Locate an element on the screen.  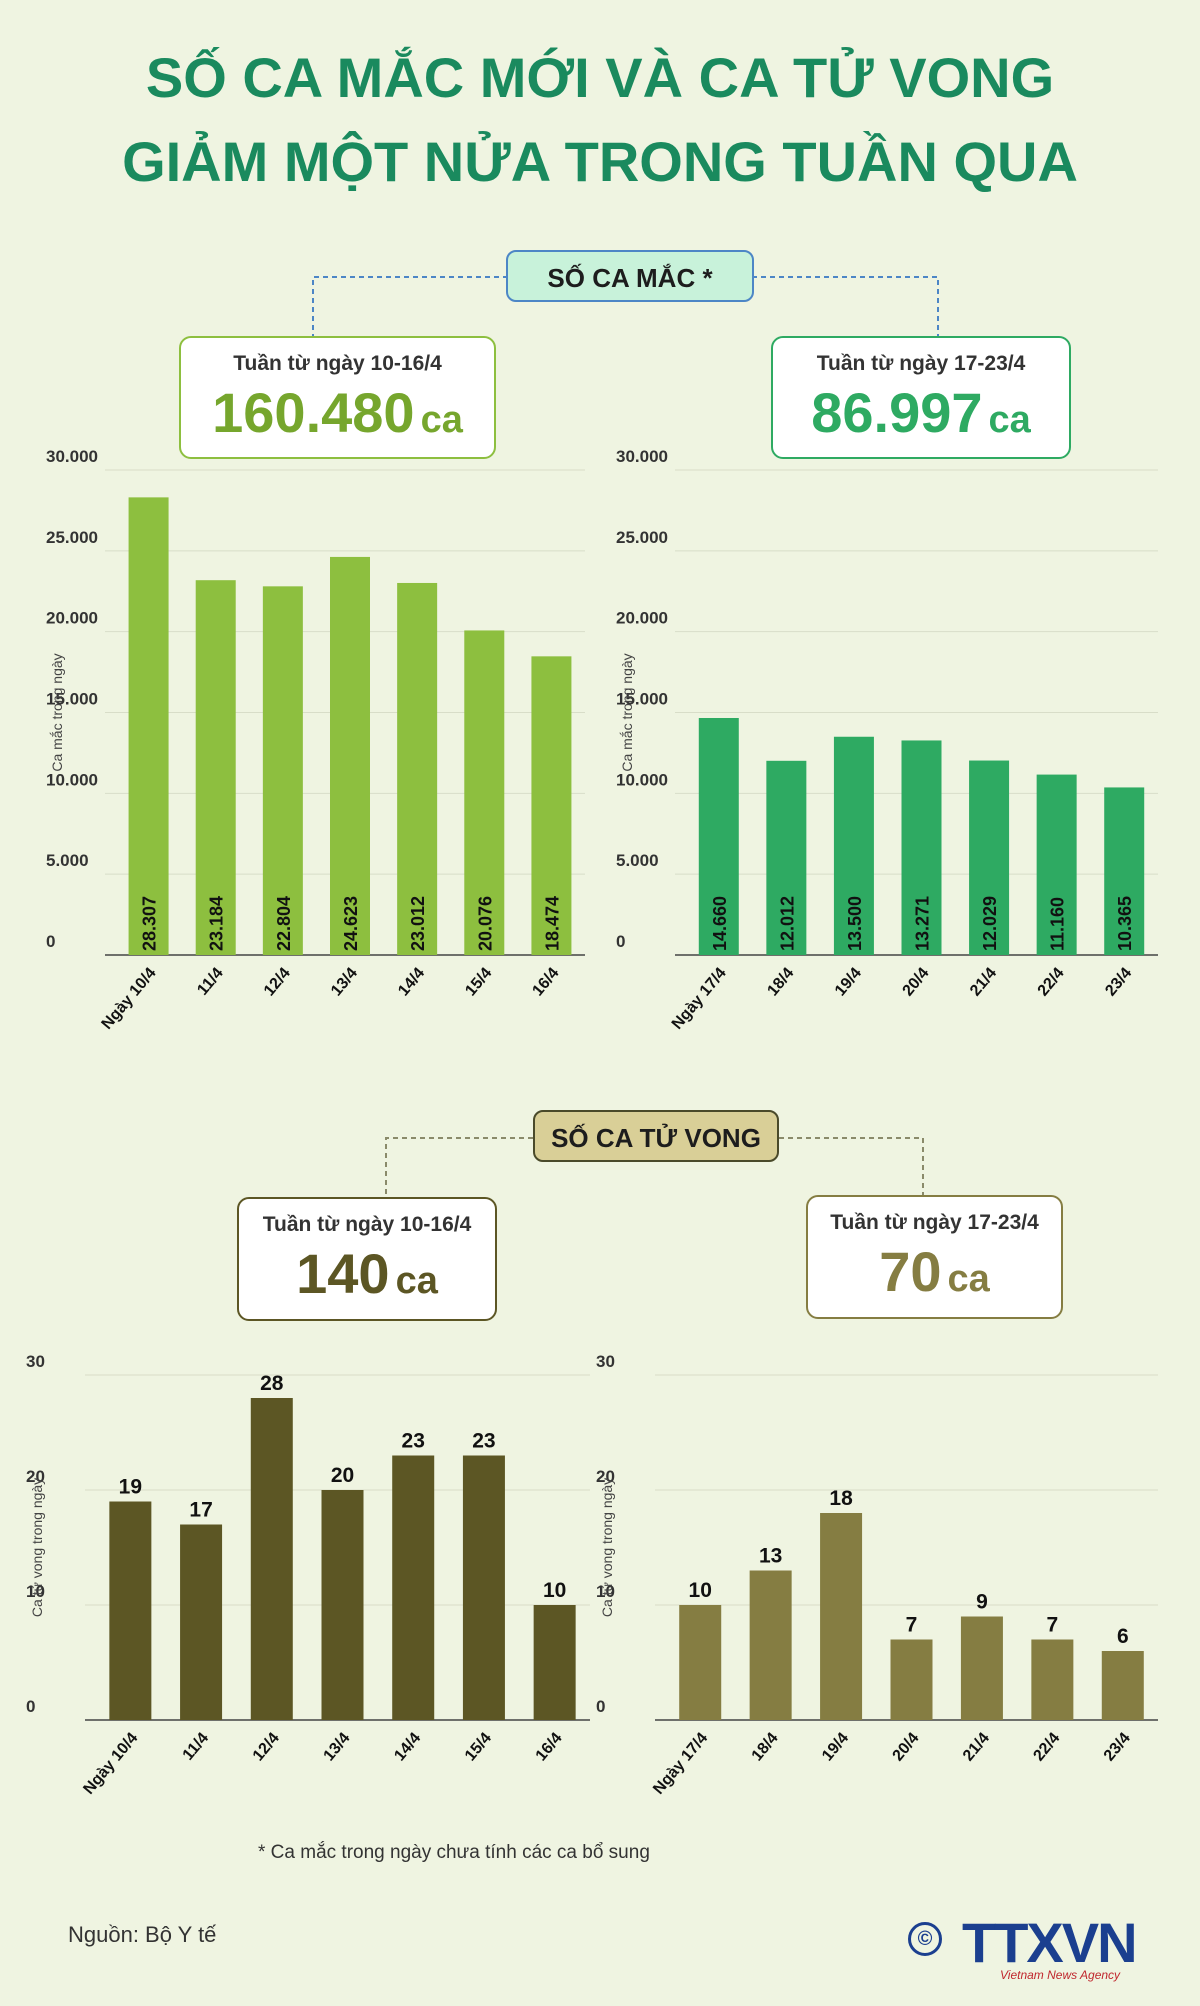
deaths-w1-category-label: Ngày 10/4 is located at coordinates (110, 1764).